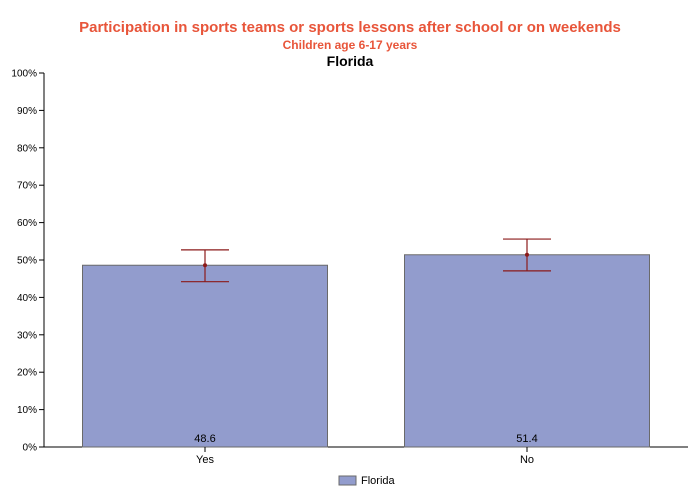 This screenshot has width=700, height=500. What do you see at coordinates (527, 351) in the screenshot?
I see `bar-no` at bounding box center [527, 351].